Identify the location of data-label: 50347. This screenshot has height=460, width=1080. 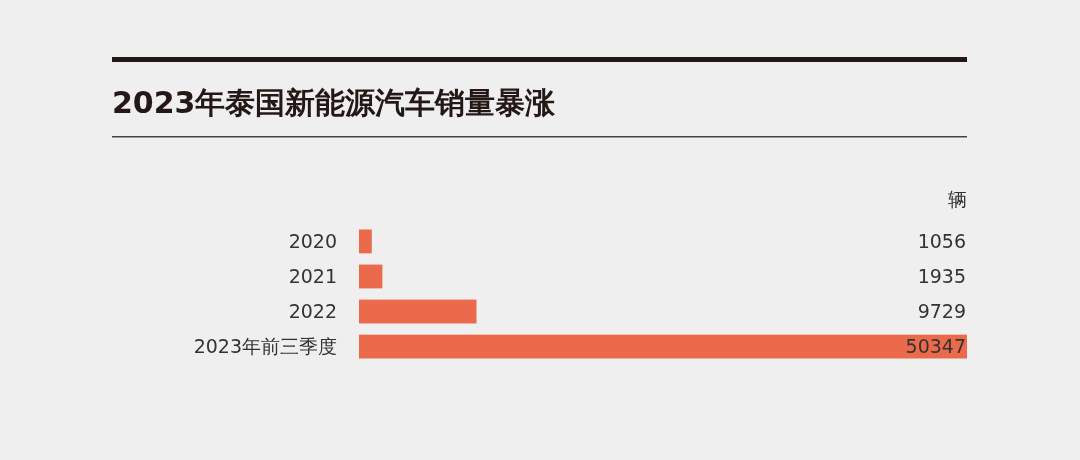
(935, 346).